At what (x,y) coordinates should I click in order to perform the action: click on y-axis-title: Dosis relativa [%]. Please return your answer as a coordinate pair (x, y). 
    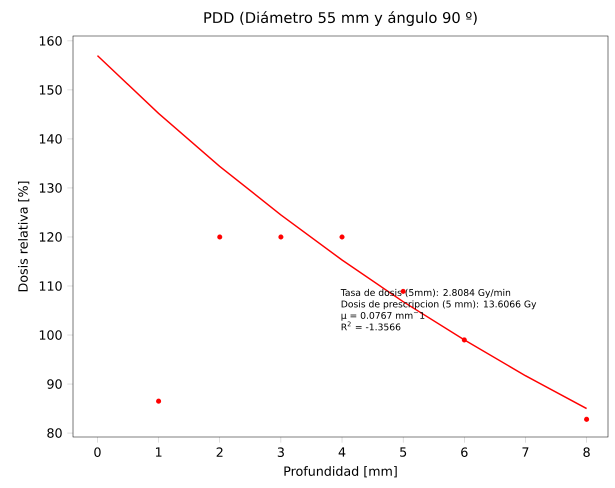
    Looking at the image, I should click on (24, 237).